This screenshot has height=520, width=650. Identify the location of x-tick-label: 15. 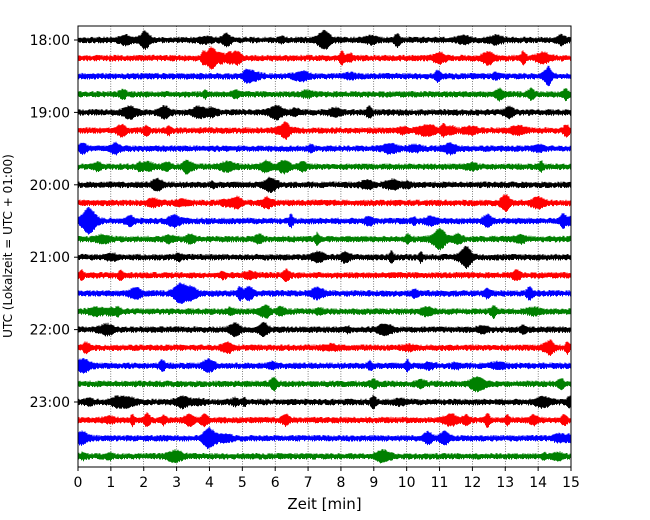
(571, 483).